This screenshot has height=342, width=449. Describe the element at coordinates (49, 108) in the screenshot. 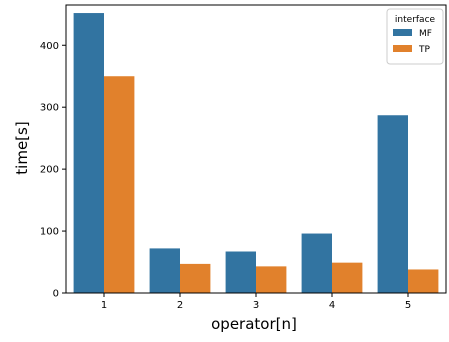

I see `y-tick-label: 300` at that location.